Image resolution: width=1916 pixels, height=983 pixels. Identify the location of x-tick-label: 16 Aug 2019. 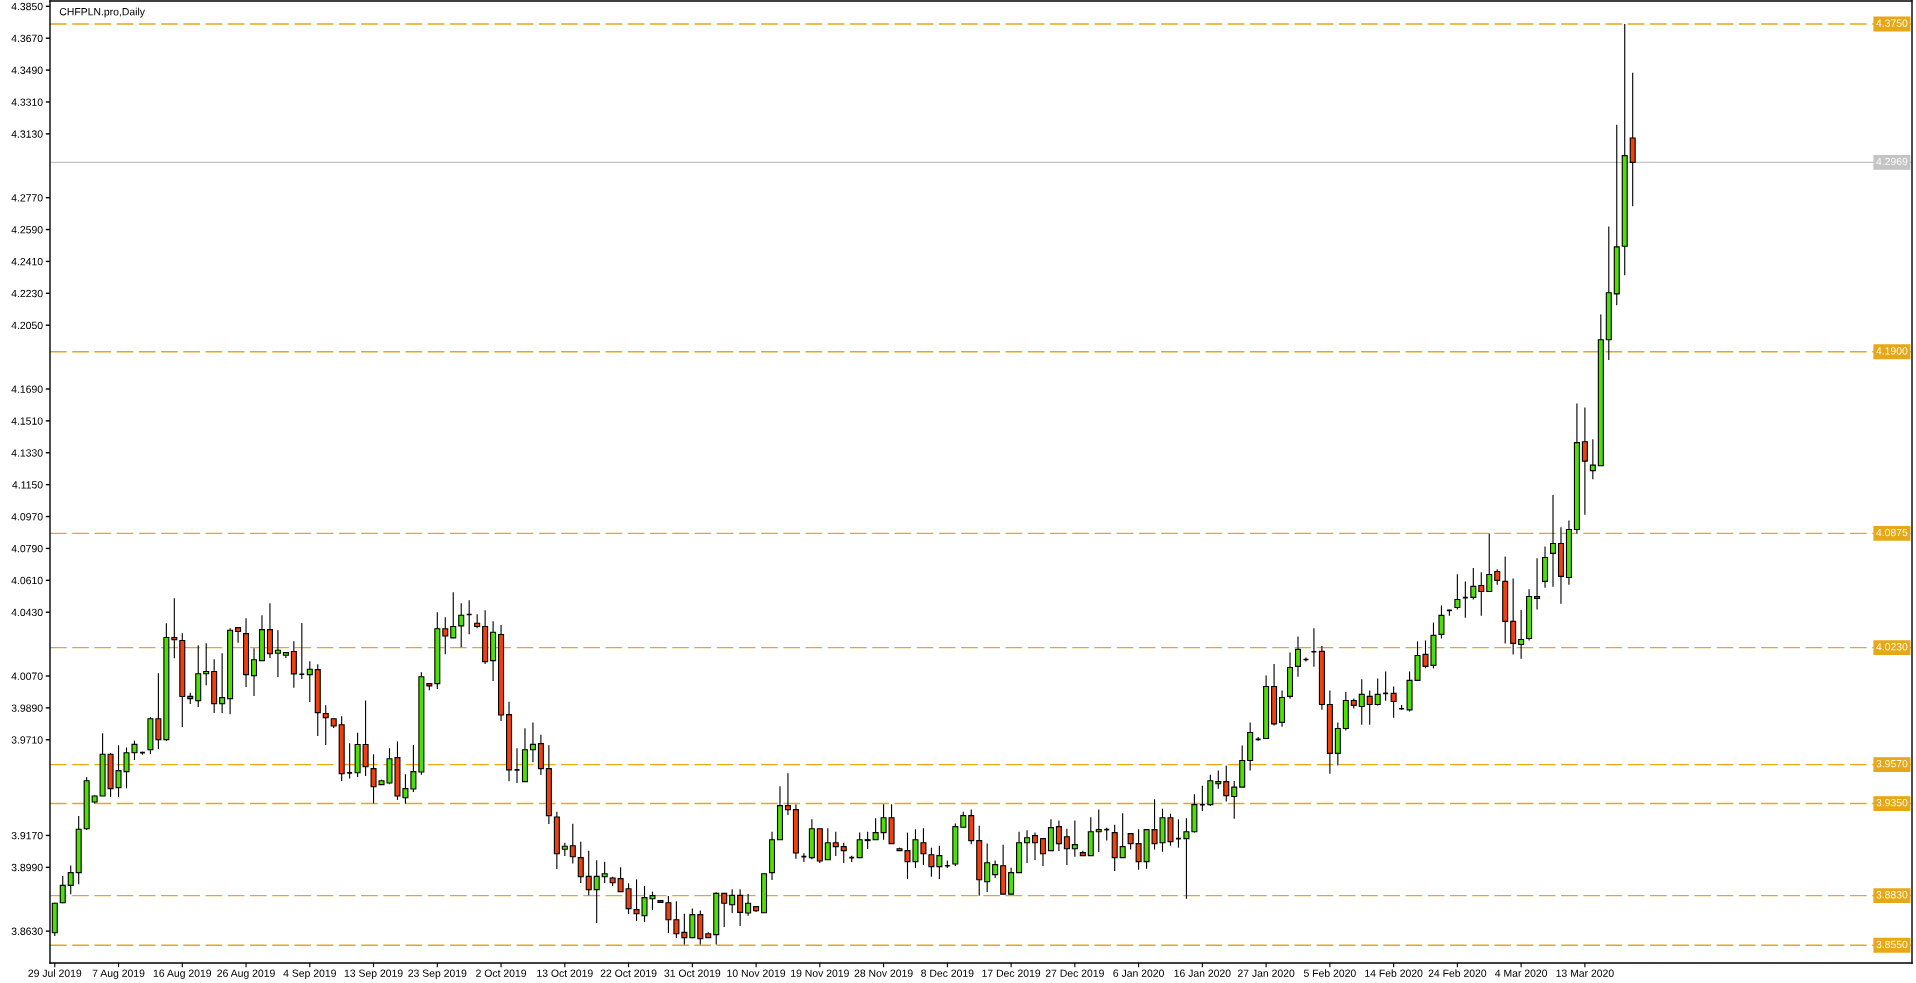
(182, 974).